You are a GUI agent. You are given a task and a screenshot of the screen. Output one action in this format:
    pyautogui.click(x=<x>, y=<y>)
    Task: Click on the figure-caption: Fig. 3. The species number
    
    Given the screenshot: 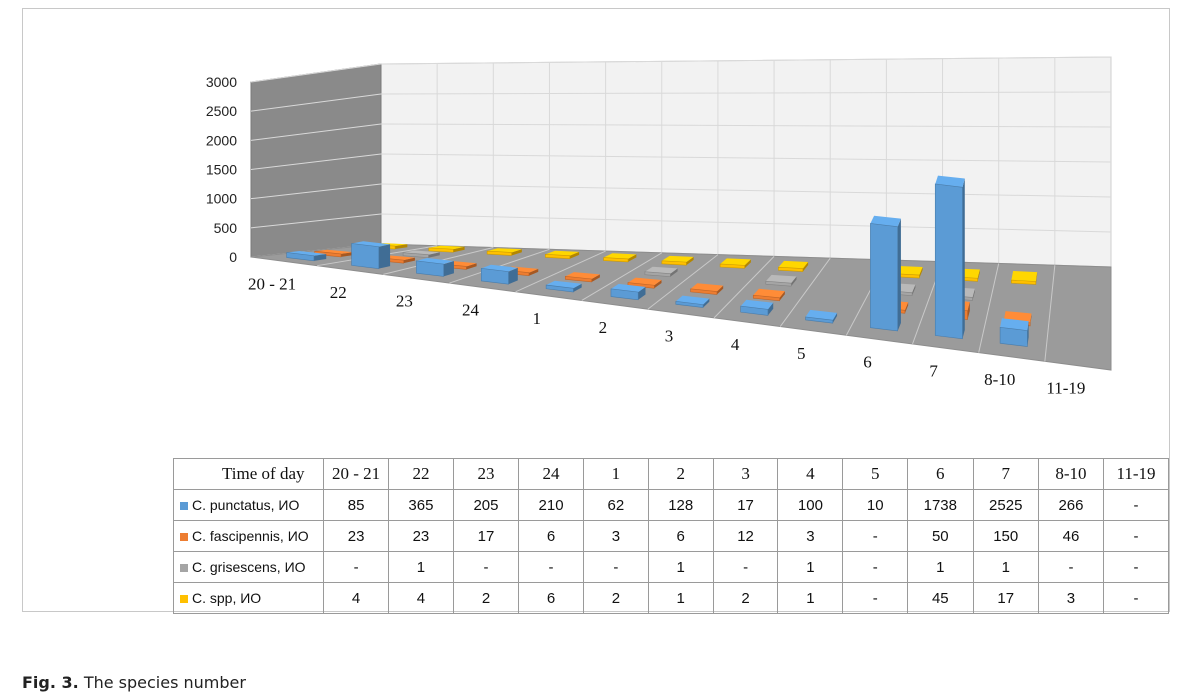 What is the action you would take?
    pyautogui.click(x=134, y=682)
    